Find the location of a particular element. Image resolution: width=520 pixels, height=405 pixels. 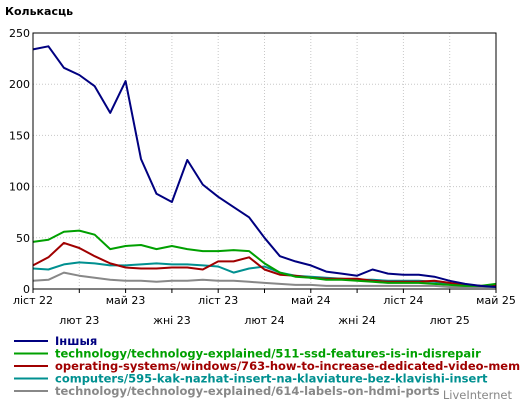

legend-label: Іншыя is located at coordinates (76, 341).